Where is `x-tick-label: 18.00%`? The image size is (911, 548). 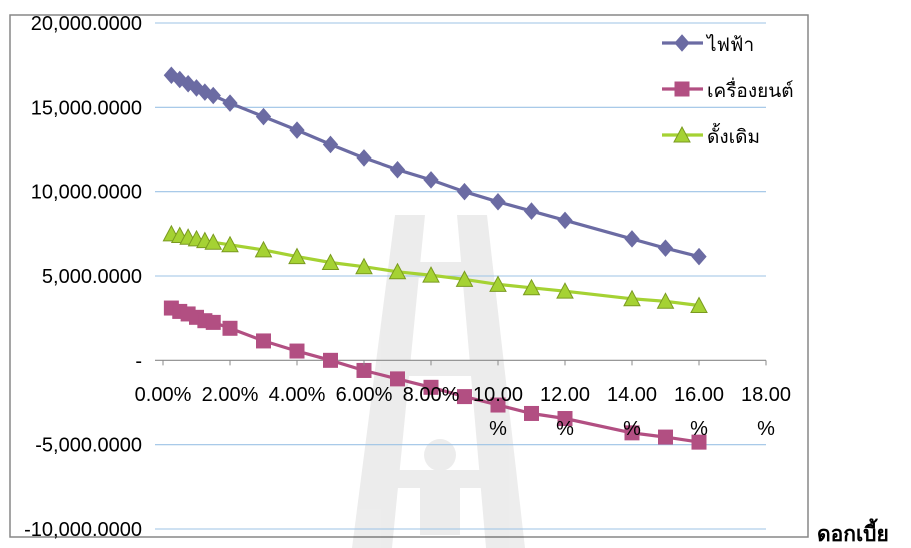 x-tick-label: 18.00% is located at coordinates (766, 412).